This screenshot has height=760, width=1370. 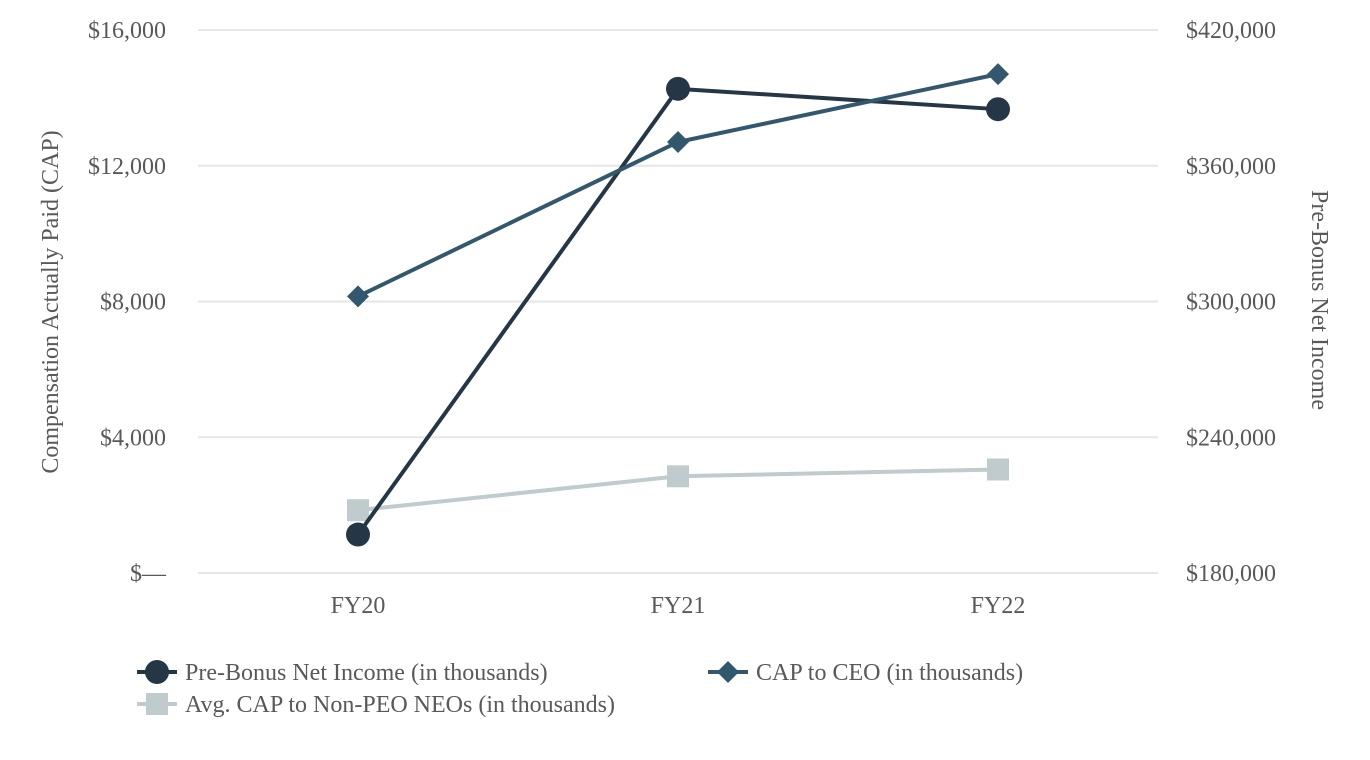 I want to click on legend-label: Pre-Bonus Net Income (in thousands), so click(x=366, y=673).